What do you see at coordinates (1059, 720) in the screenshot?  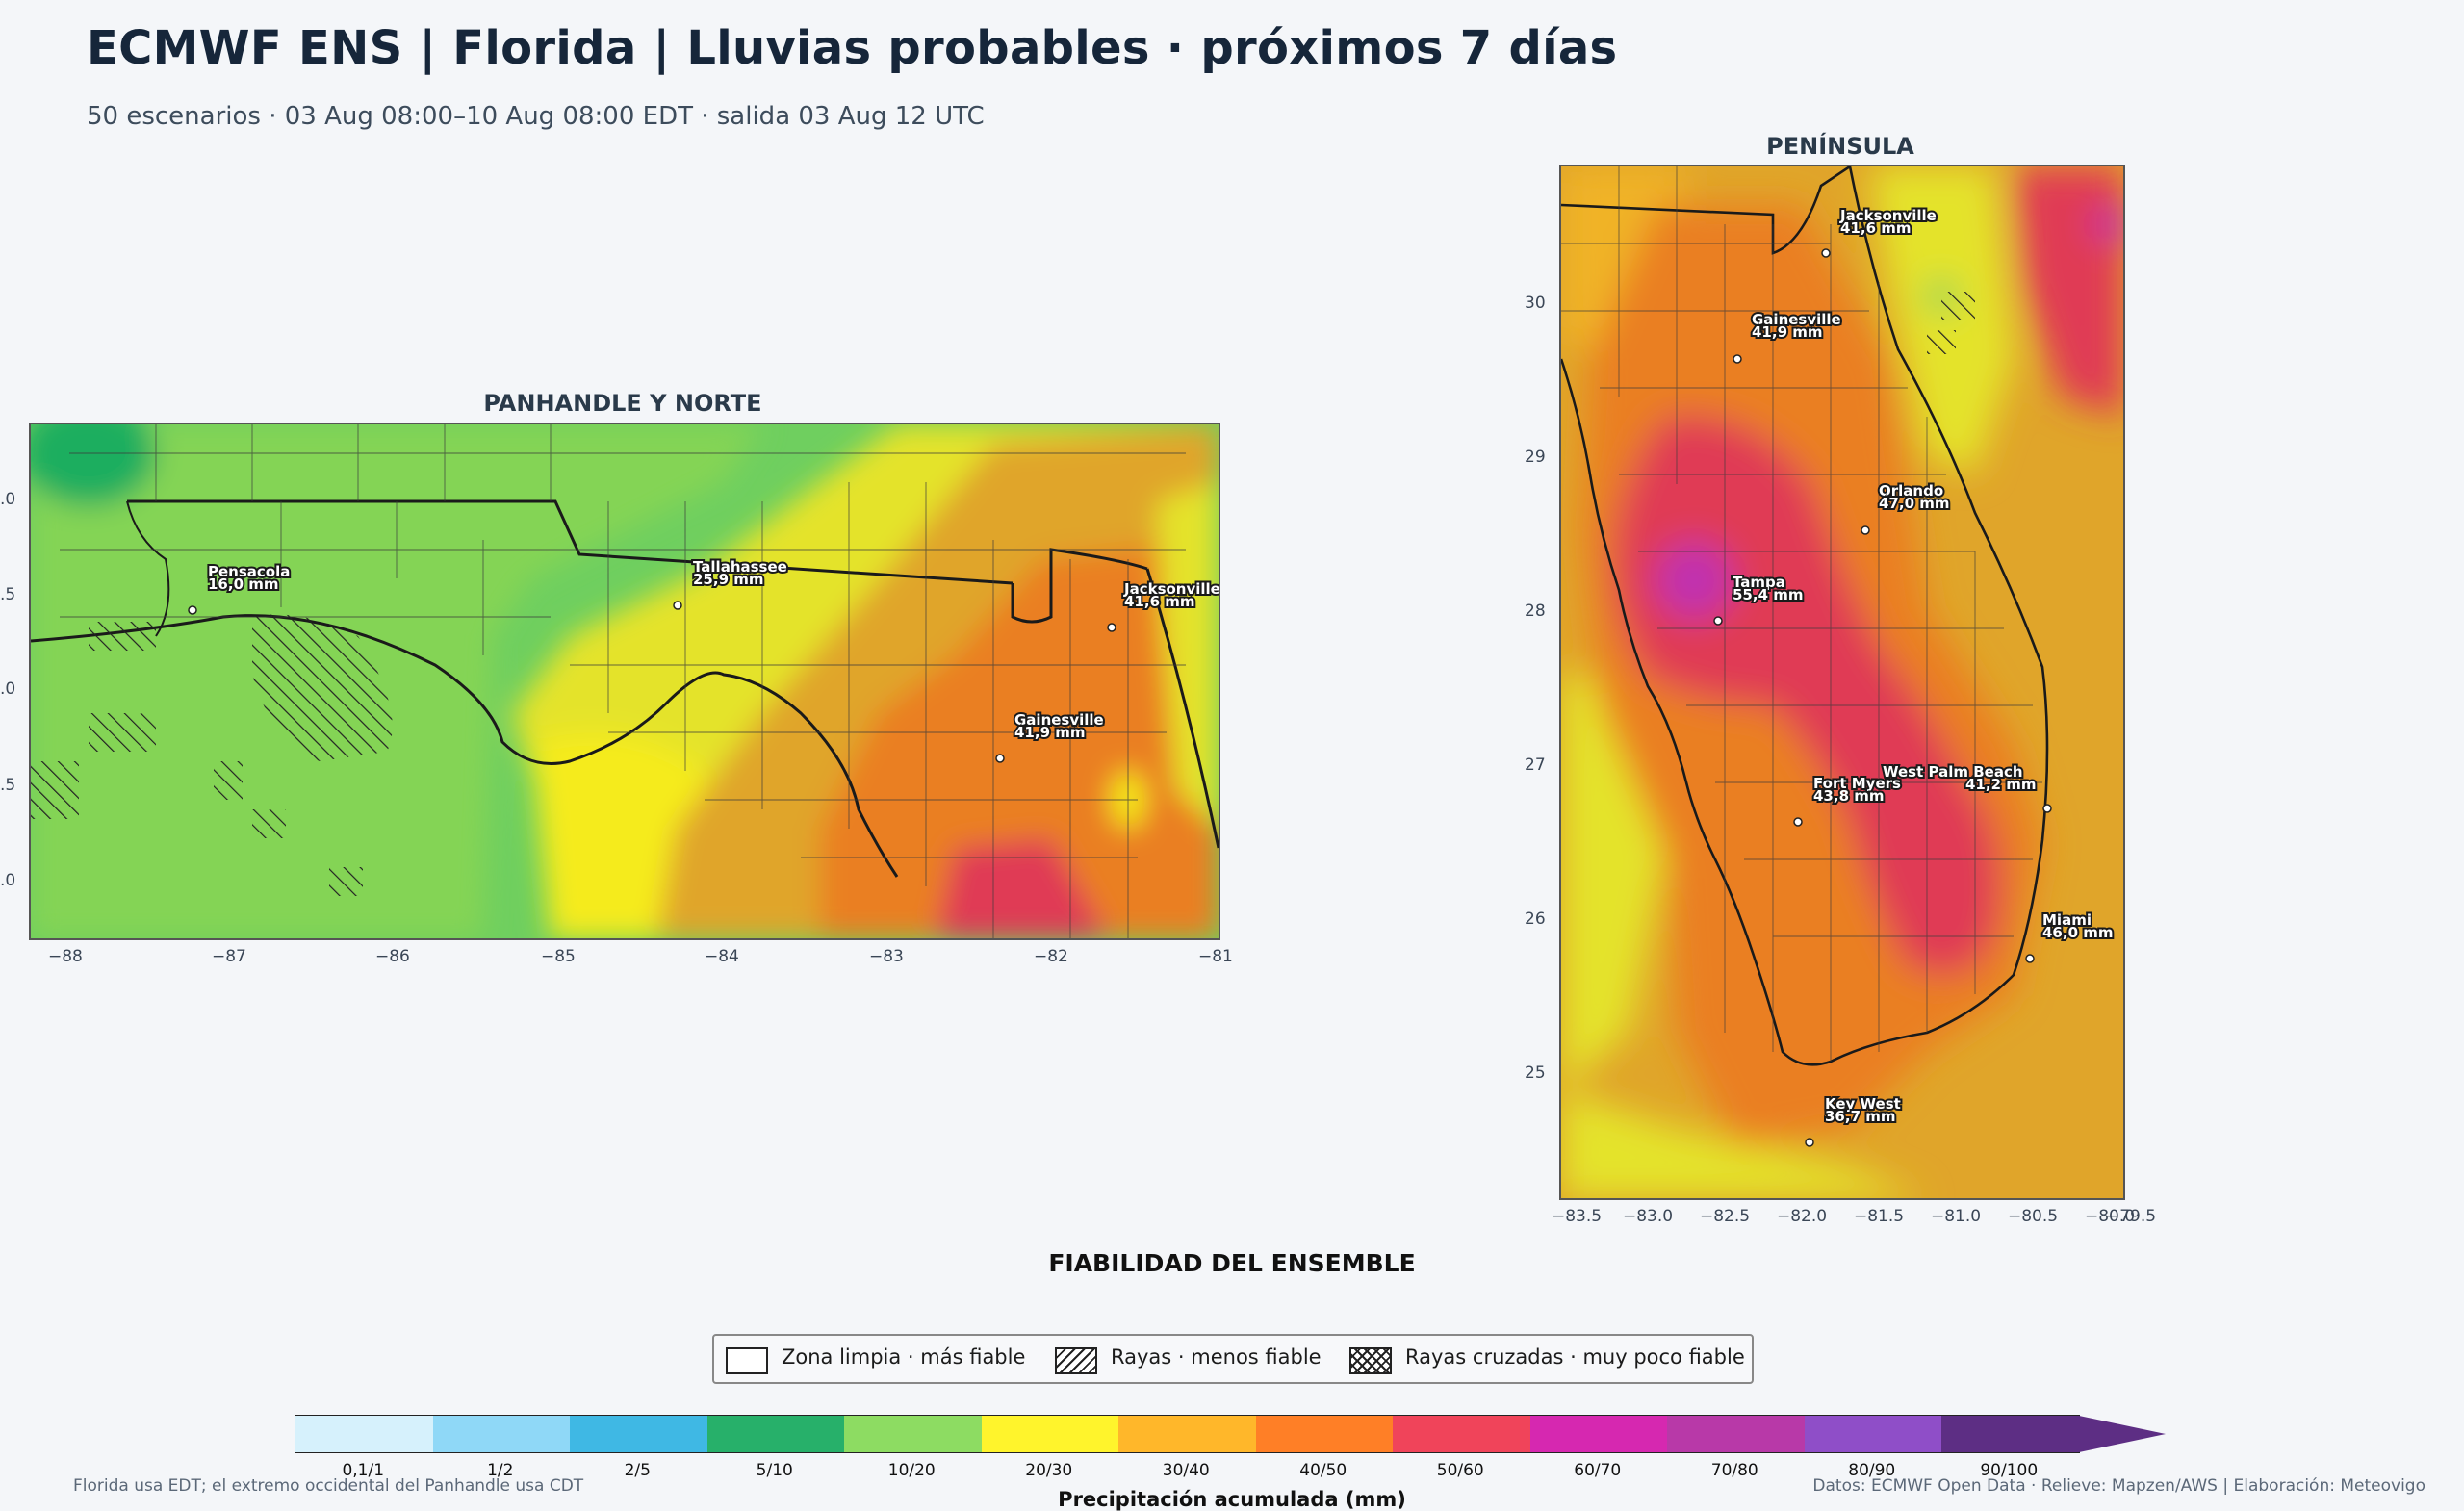 I see `panhandle-city-gainesville: Gainesville` at bounding box center [1059, 720].